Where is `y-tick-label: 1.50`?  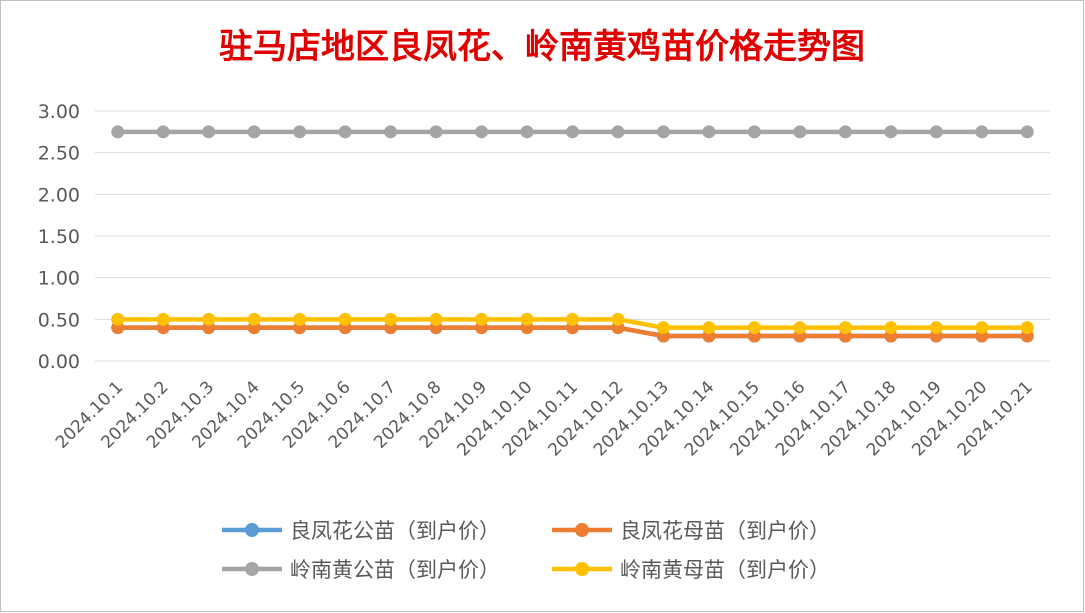
y-tick-label: 1.50 is located at coordinates (59, 237).